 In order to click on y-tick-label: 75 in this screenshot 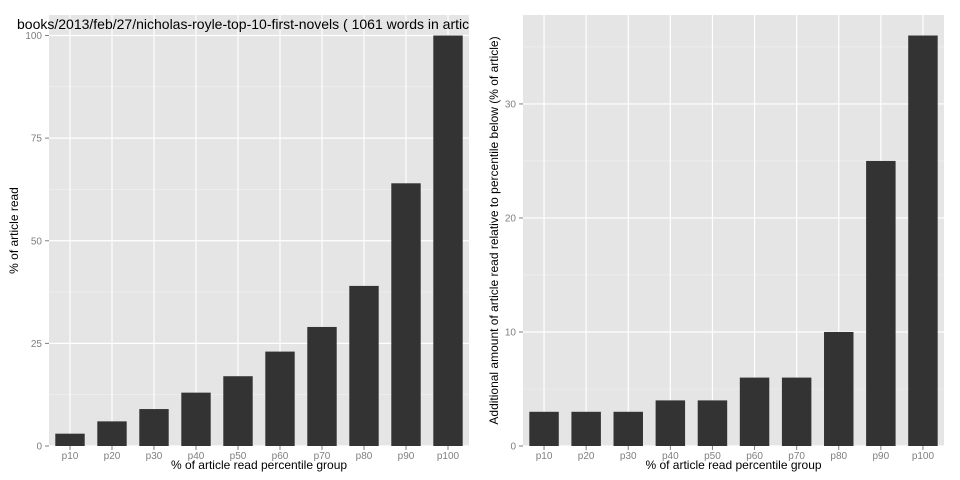, I will do `click(37, 139)`.